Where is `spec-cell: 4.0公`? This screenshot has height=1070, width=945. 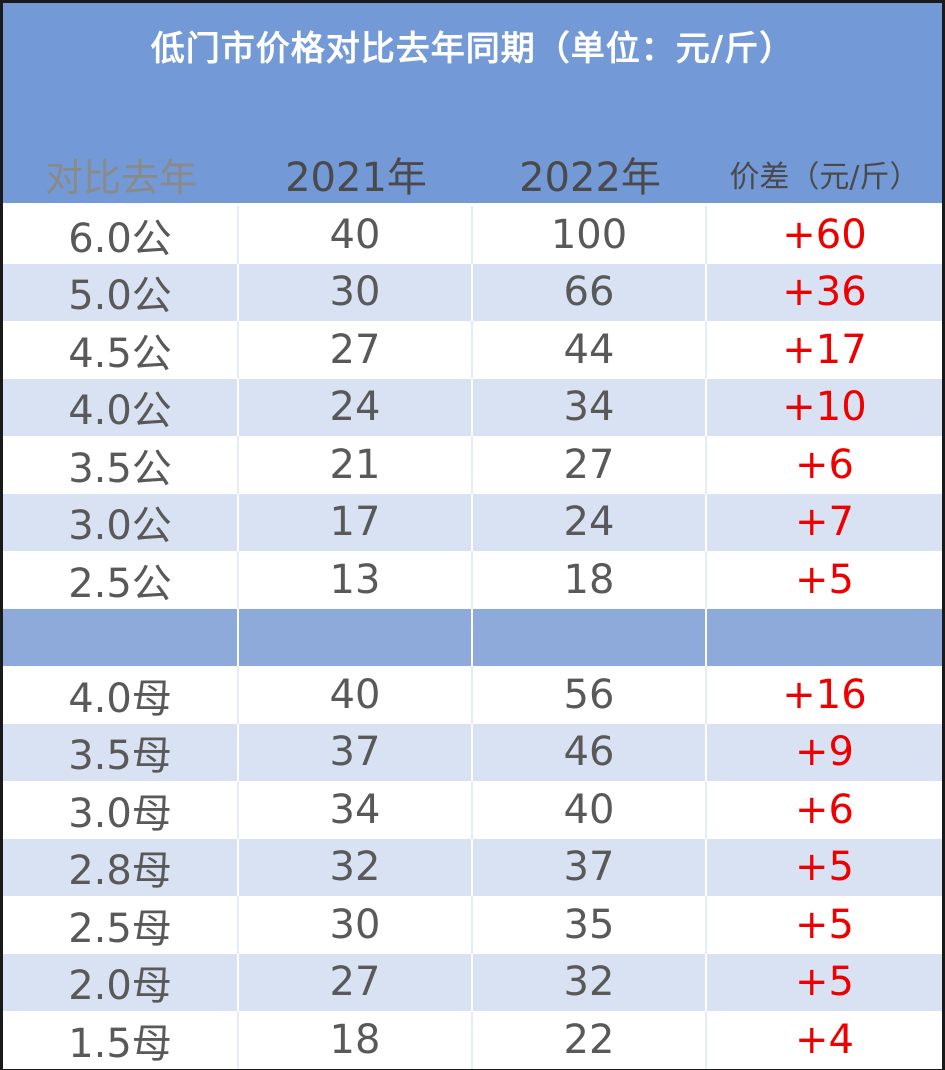 spec-cell: 4.0公 is located at coordinates (121, 407).